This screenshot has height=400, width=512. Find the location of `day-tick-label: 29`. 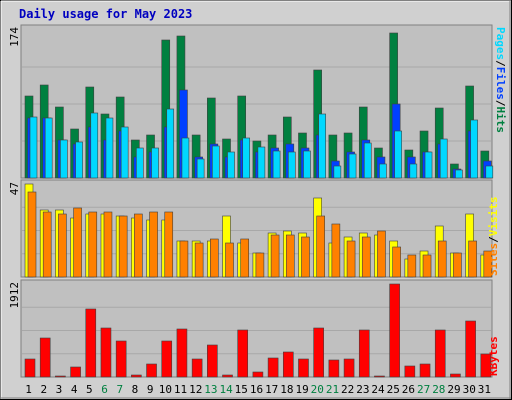

day-tick-label: 29 is located at coordinates (453, 389).